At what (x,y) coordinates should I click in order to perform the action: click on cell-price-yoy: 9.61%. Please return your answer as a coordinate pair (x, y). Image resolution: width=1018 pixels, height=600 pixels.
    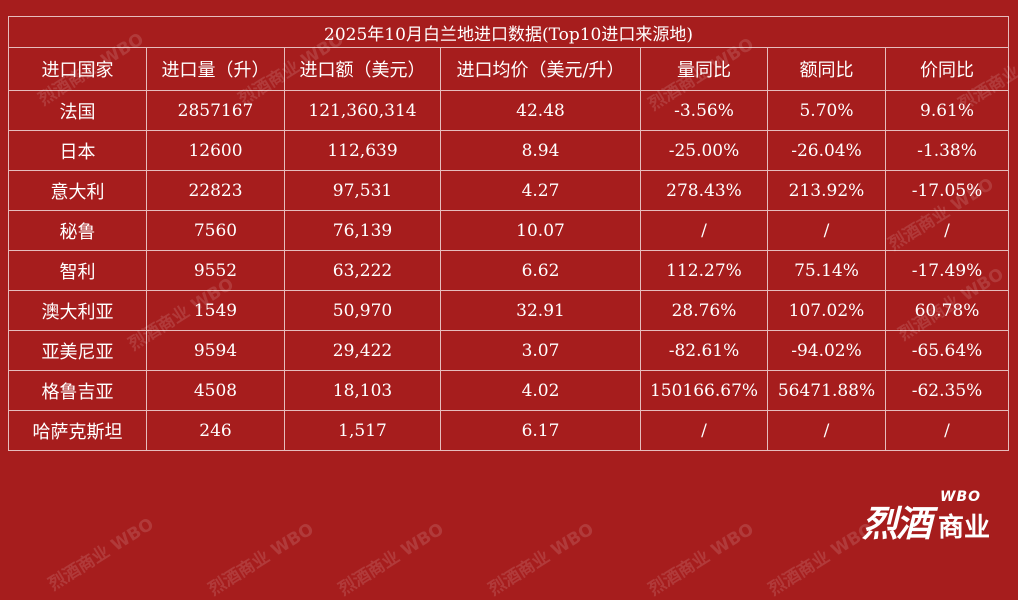
    Looking at the image, I should click on (947, 110).